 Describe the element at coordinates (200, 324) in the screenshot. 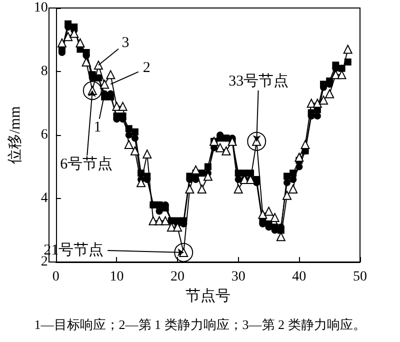

I see `text: 1—目标响应；2—第 1 类静力响应；3—第 2 类静力响应。` at that location.